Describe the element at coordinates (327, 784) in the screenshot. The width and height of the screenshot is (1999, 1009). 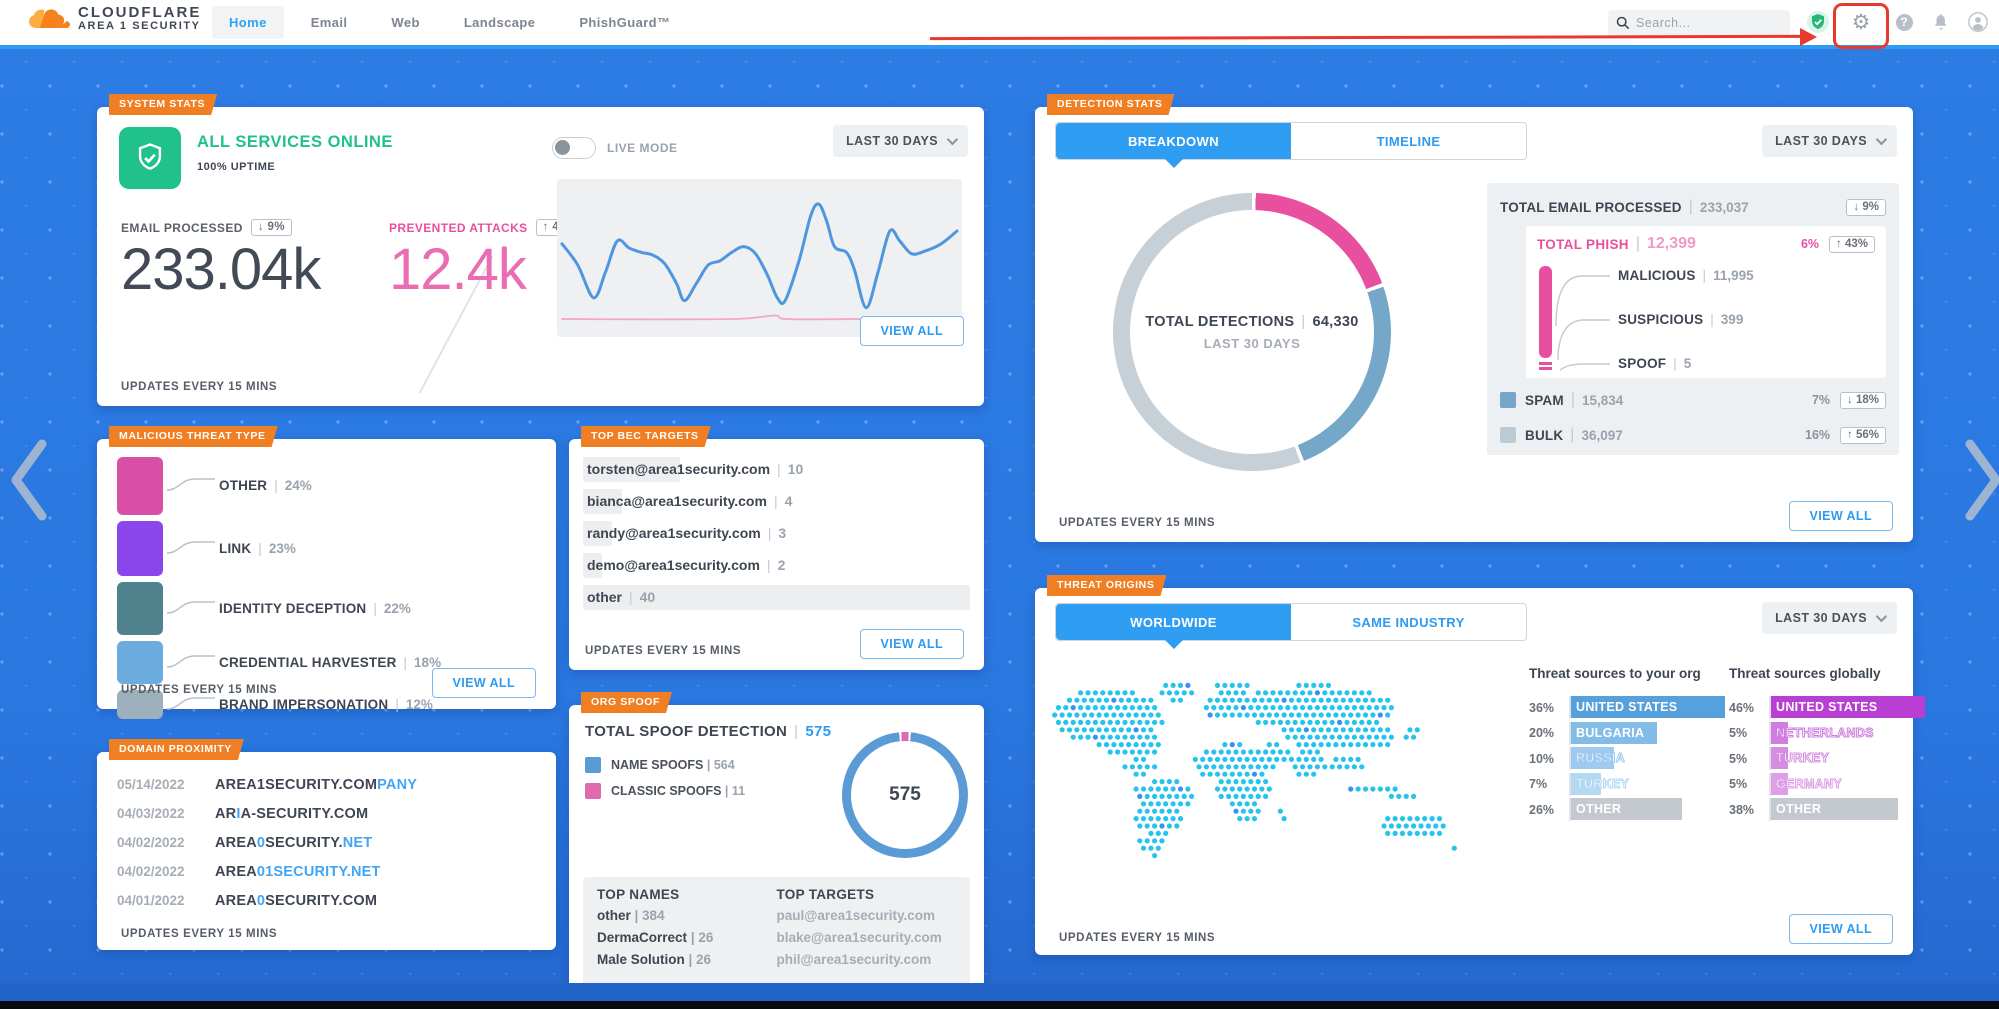
I see `domain-row: 05/14/2022 AREA1SECURITY.COMPANY` at that location.